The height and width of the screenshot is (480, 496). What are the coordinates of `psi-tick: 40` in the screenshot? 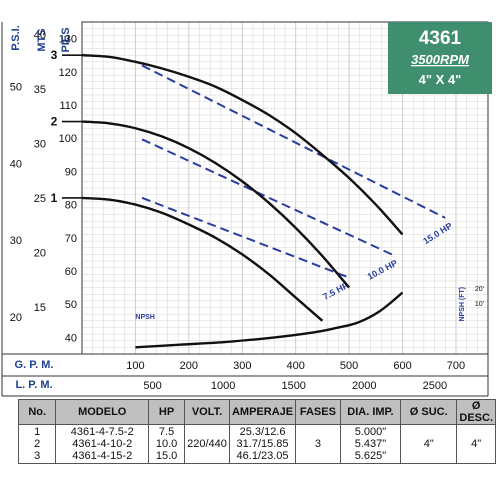 It's located at (16, 164).